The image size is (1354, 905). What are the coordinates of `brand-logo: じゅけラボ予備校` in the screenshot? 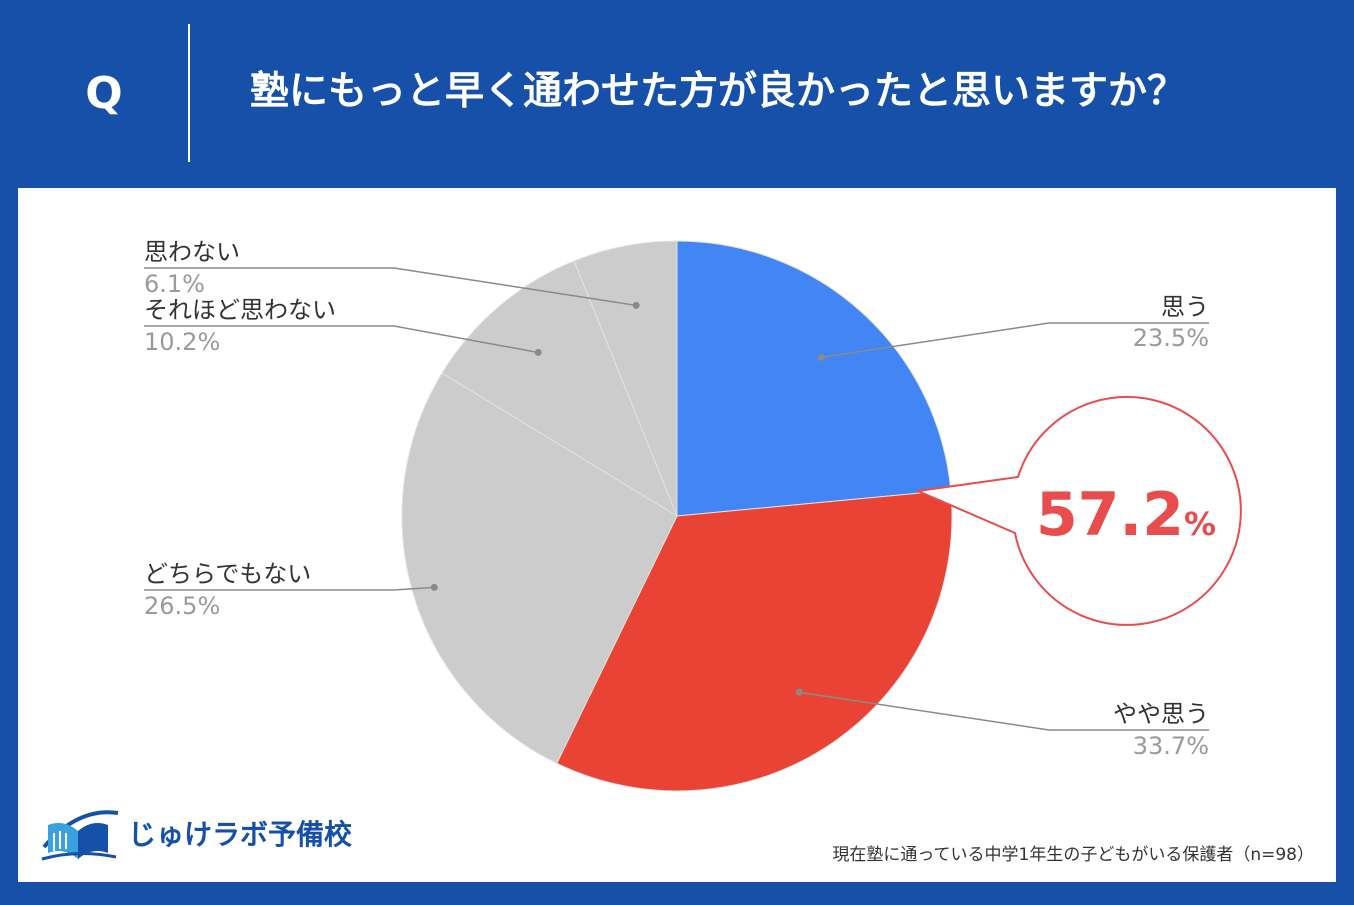 It's located at (198, 835).